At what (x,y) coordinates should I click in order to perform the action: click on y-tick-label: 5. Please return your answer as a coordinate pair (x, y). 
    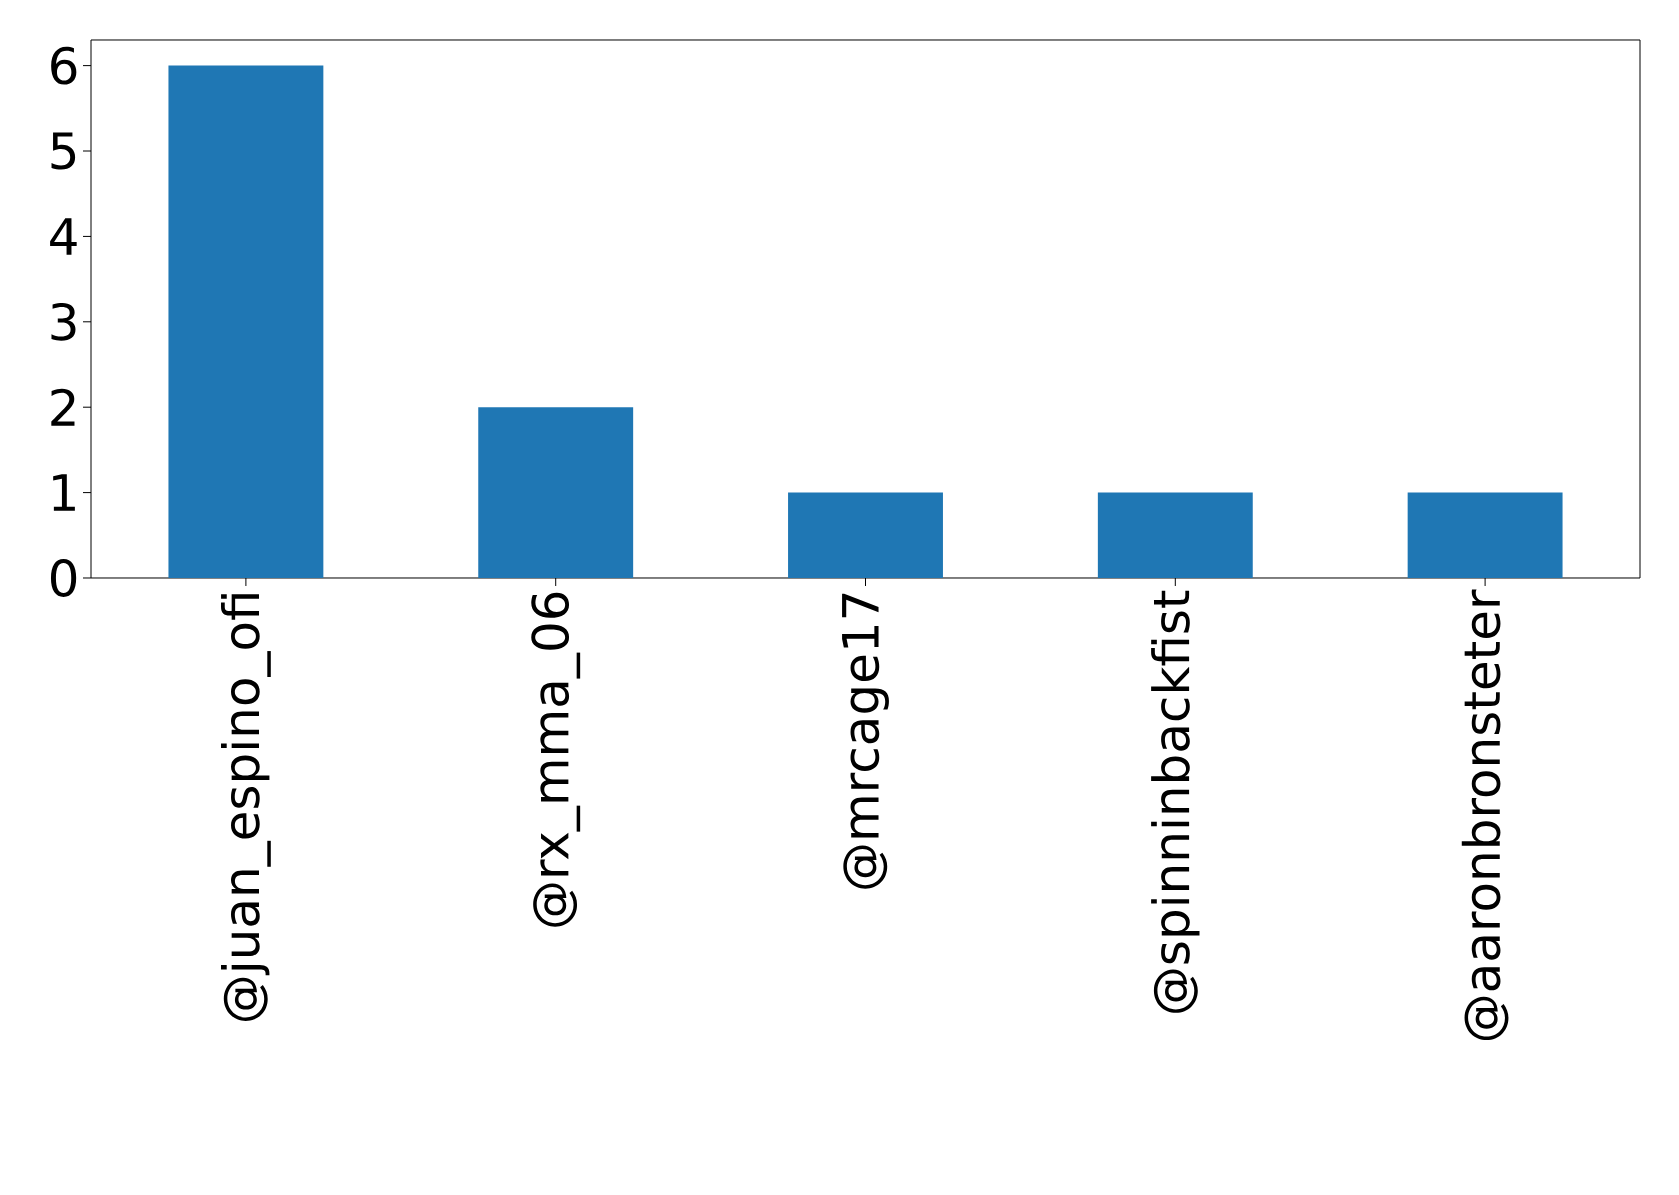
    Looking at the image, I should click on (63, 151).